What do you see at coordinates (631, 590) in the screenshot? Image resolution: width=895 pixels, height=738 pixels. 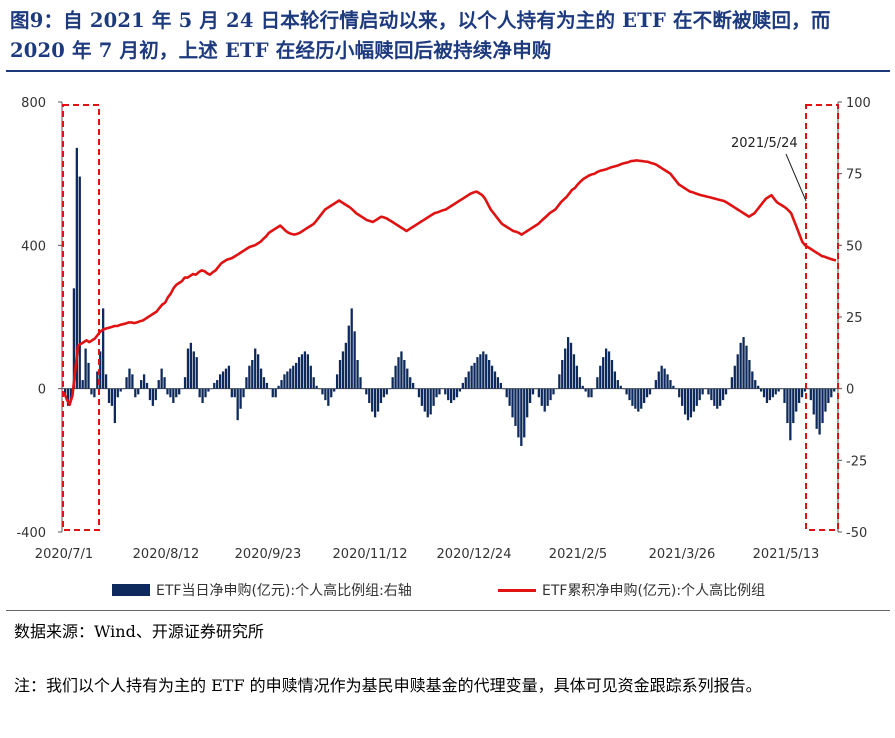 I see `legend-item-line: ETF累积净申购(亿元):个人高比例组` at bounding box center [631, 590].